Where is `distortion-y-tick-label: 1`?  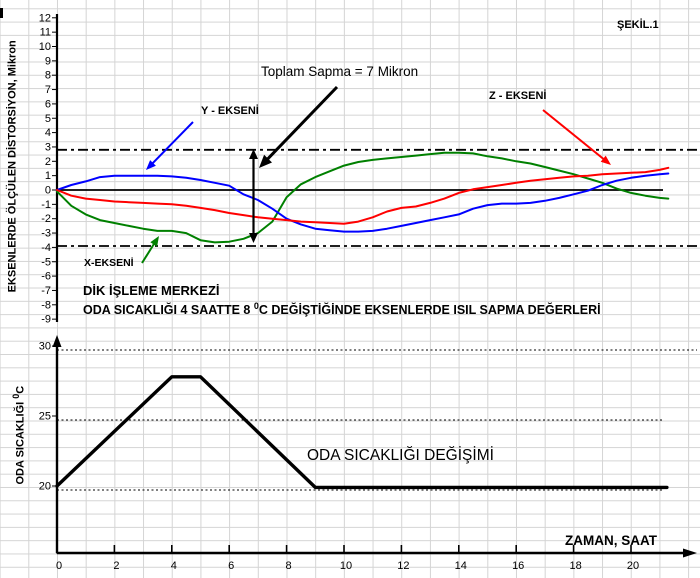 distortion-y-tick-label: 1 is located at coordinates (48, 176).